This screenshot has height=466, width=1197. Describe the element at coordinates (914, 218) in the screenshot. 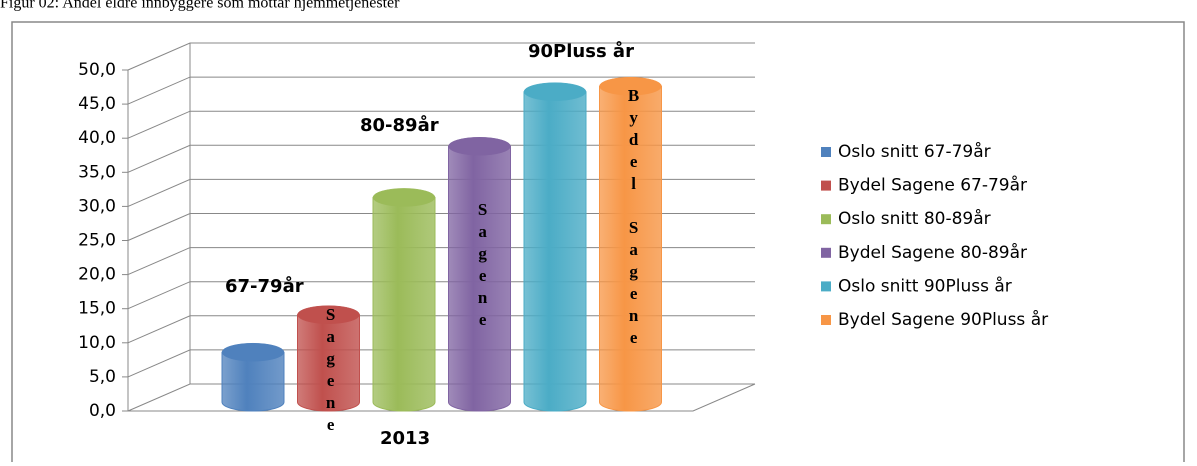

I see `legend-label: Oslo snitt 80-89år` at that location.